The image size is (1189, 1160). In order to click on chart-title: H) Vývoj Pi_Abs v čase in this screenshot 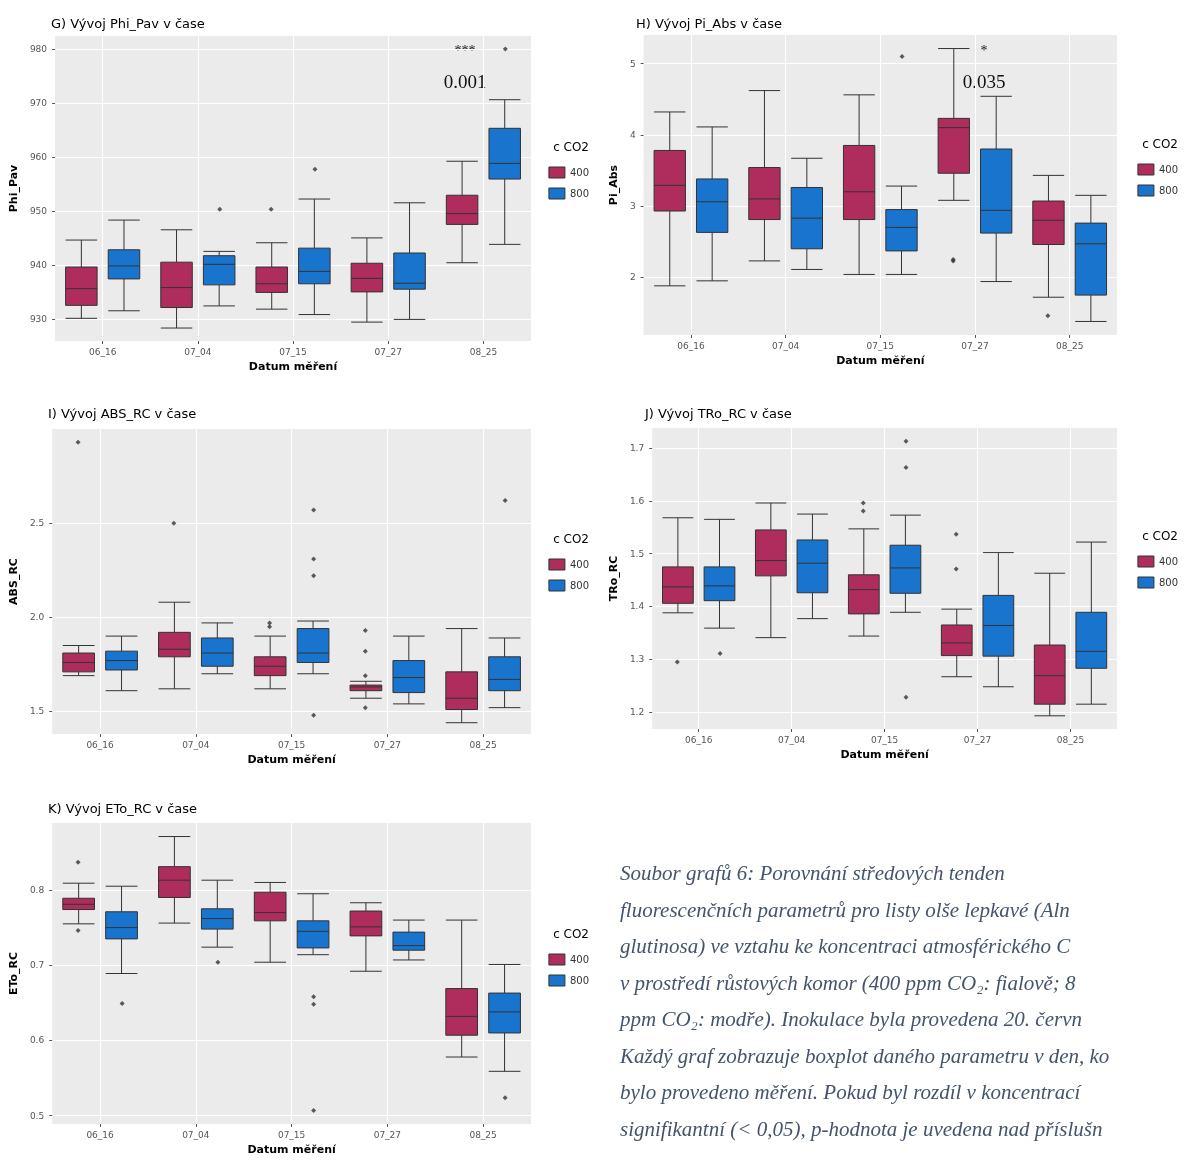, I will do `click(709, 23)`.